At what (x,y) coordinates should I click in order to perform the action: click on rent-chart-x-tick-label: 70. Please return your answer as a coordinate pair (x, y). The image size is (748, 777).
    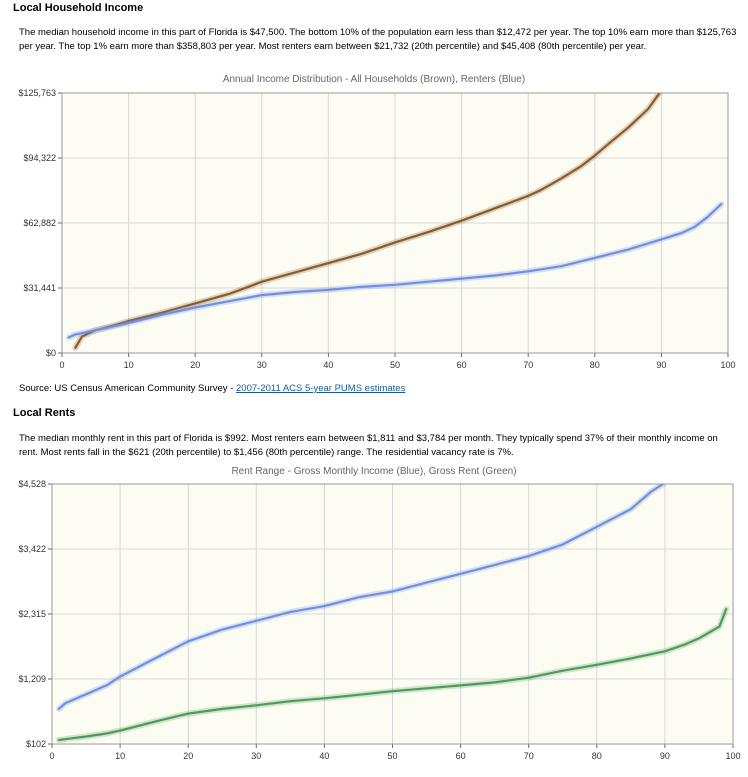
    Looking at the image, I should click on (529, 756).